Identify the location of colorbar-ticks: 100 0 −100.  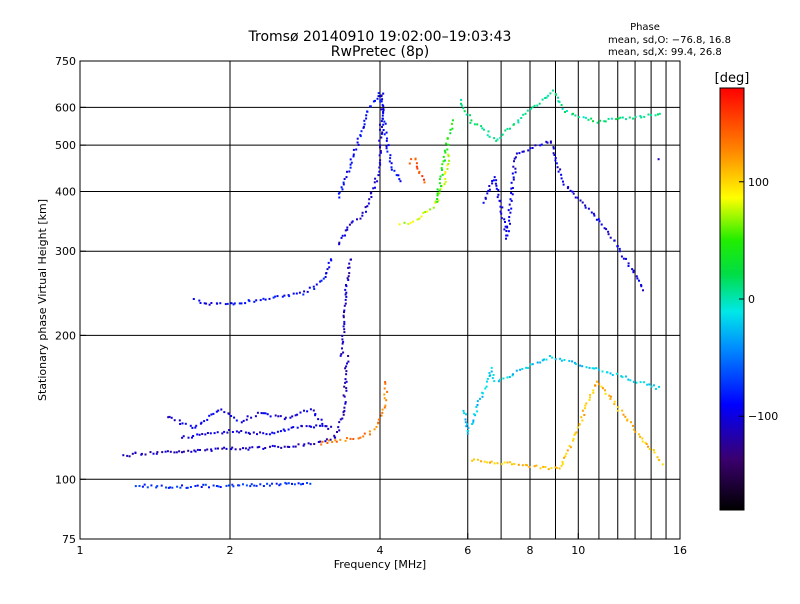
(758, 299).